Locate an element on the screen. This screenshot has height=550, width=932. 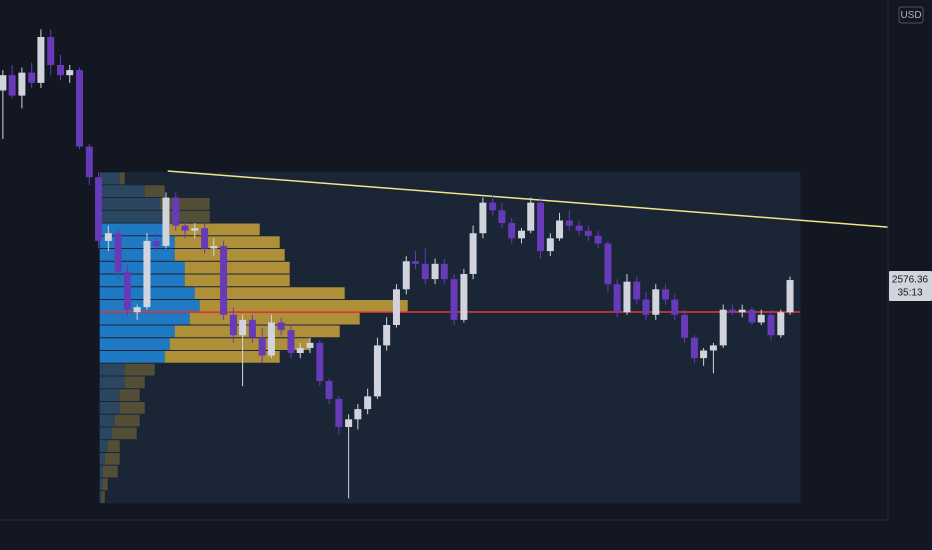
countdown: 35:13 is located at coordinates (909, 293).